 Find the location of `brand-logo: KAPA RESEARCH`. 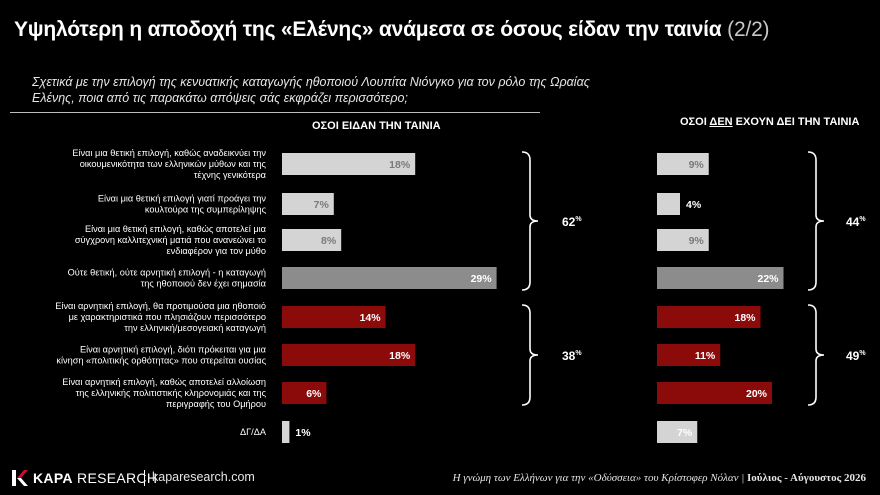

brand-logo: KAPA RESEARCH is located at coordinates (84, 478).